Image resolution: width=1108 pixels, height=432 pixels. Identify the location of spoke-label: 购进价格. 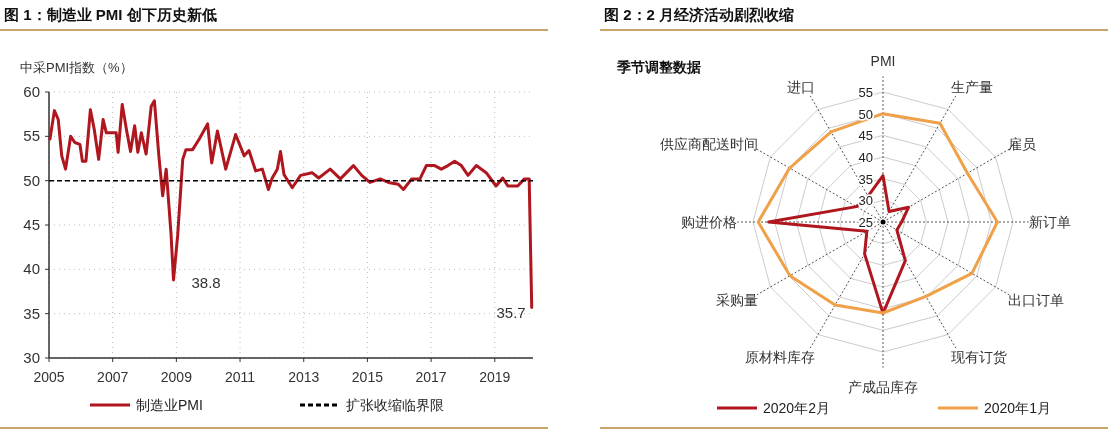
(709, 222).